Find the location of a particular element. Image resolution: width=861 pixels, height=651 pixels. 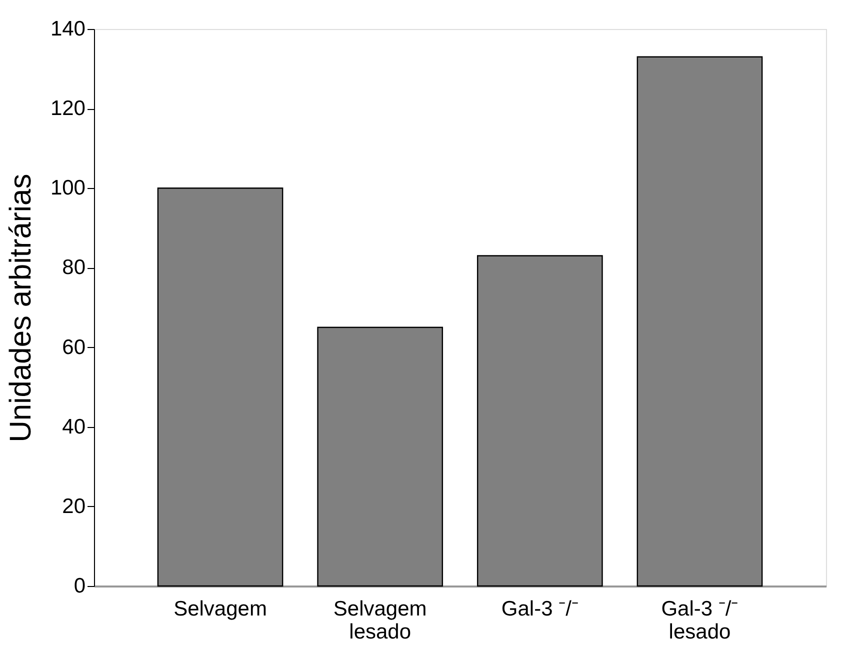

x-tick-label: Gal-3 ⁻/⁻ is located at coordinates (539, 609).